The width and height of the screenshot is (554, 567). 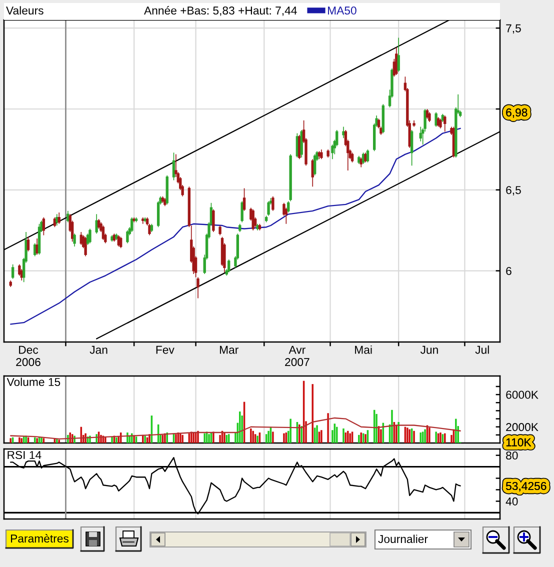 What do you see at coordinates (512, 501) in the screenshot?
I see `y-tick-label: 40` at bounding box center [512, 501].